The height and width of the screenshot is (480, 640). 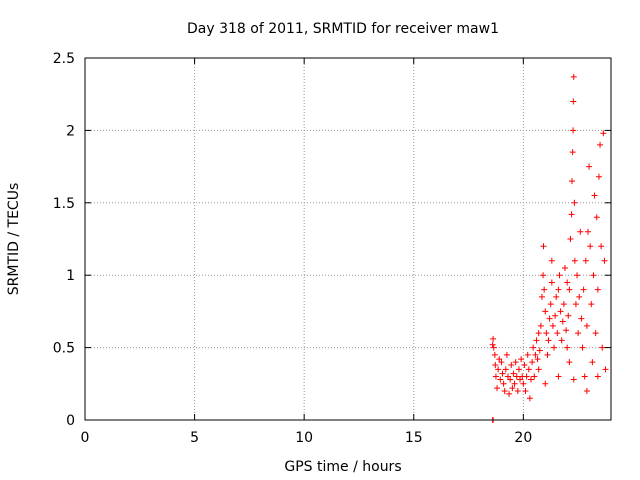 What do you see at coordinates (414, 438) in the screenshot?
I see `x-tick-label: 15` at bounding box center [414, 438].